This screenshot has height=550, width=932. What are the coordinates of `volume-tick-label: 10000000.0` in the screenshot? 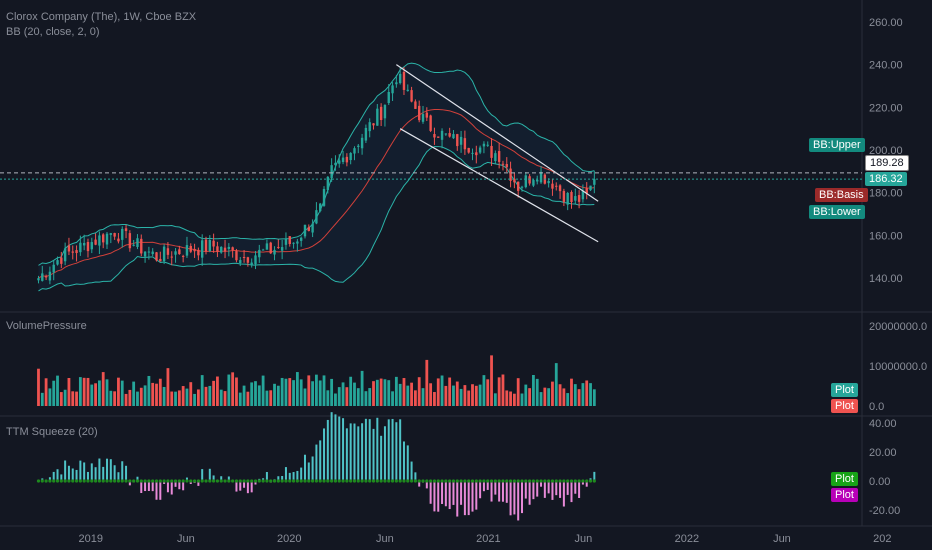 It's located at (898, 367).